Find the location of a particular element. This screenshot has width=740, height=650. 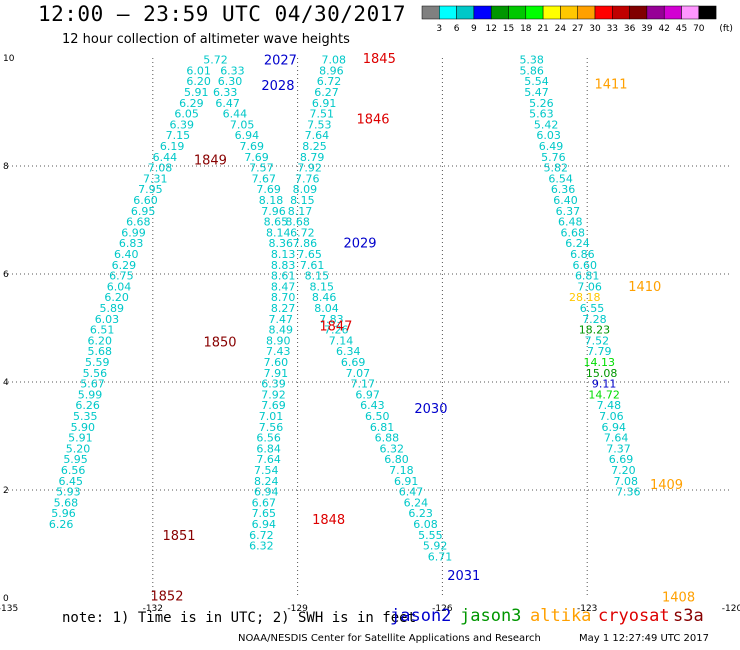

wave-height-value: 5.72 is located at coordinates (215, 60).